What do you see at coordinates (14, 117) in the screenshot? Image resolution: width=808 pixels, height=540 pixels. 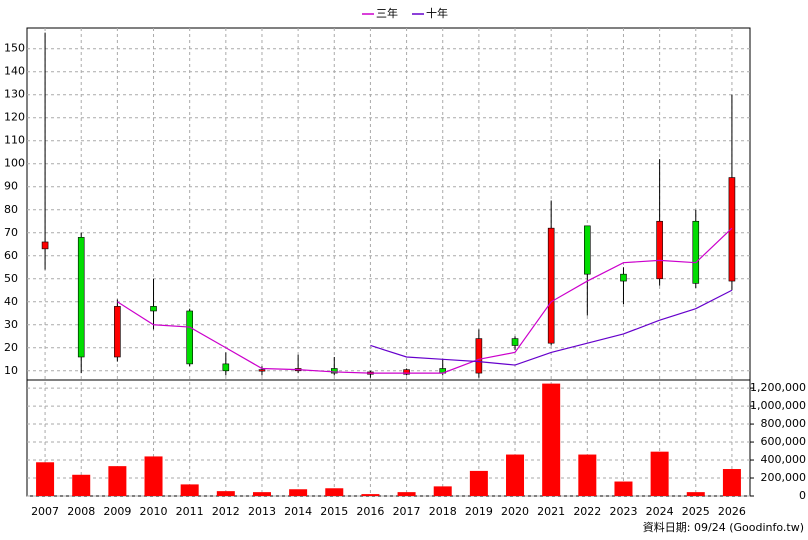 I see `y-tick-label: 120` at bounding box center [14, 117].